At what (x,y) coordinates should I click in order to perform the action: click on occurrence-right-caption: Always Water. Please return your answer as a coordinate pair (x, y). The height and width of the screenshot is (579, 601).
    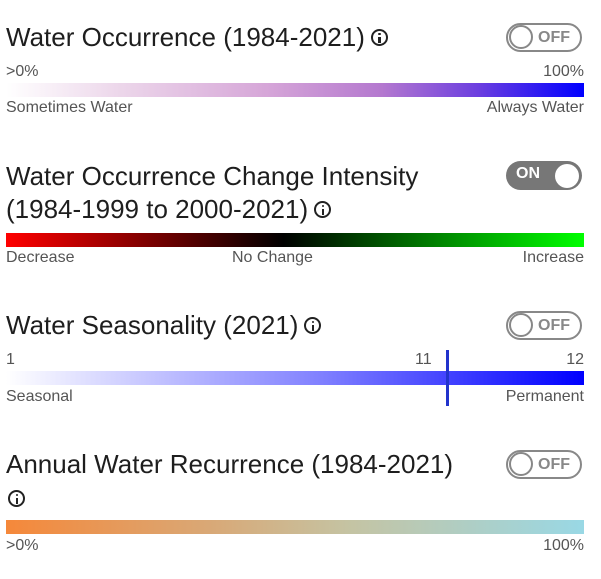
    Looking at the image, I should click on (535, 107).